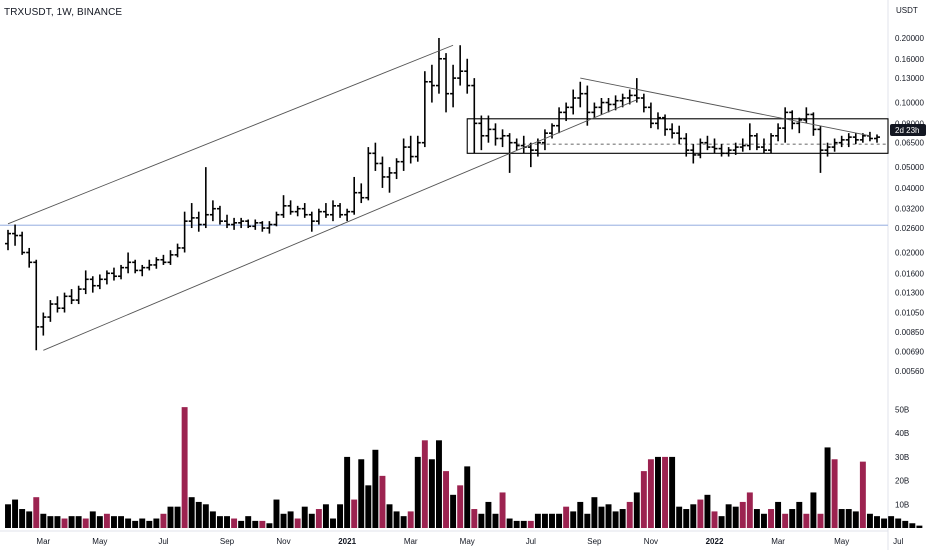 The width and height of the screenshot is (932, 555). I want to click on price-tick-label: 0.04000, so click(909, 188).